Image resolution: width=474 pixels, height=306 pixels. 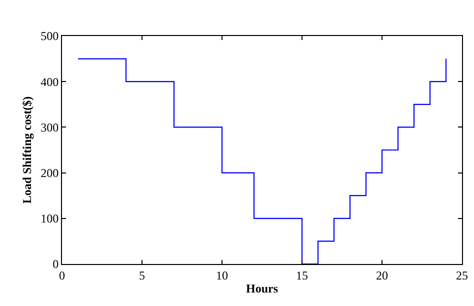 What do you see at coordinates (382, 275) in the screenshot?
I see `x-tick-label: 20` at bounding box center [382, 275].